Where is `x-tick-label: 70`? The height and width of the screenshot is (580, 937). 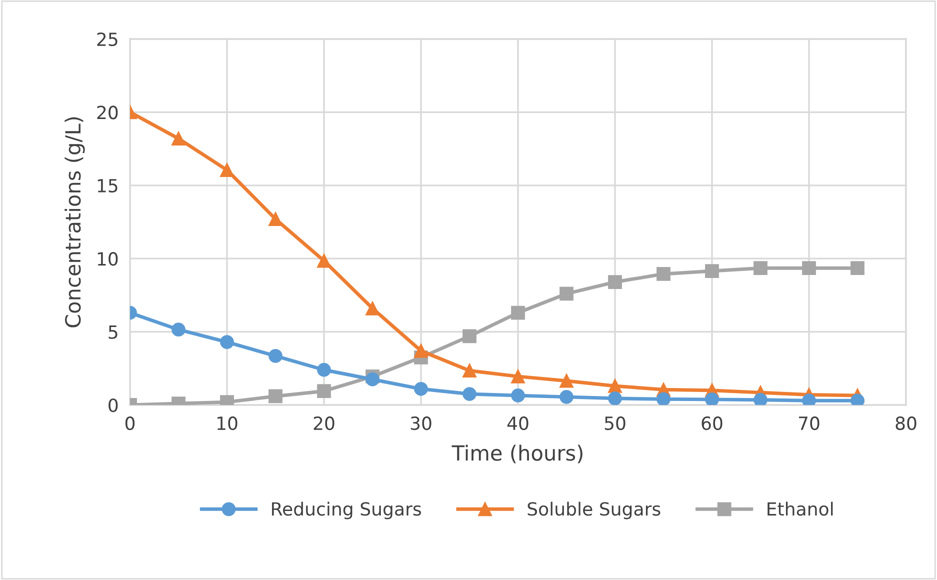
x-tick-label: 70 is located at coordinates (809, 423).